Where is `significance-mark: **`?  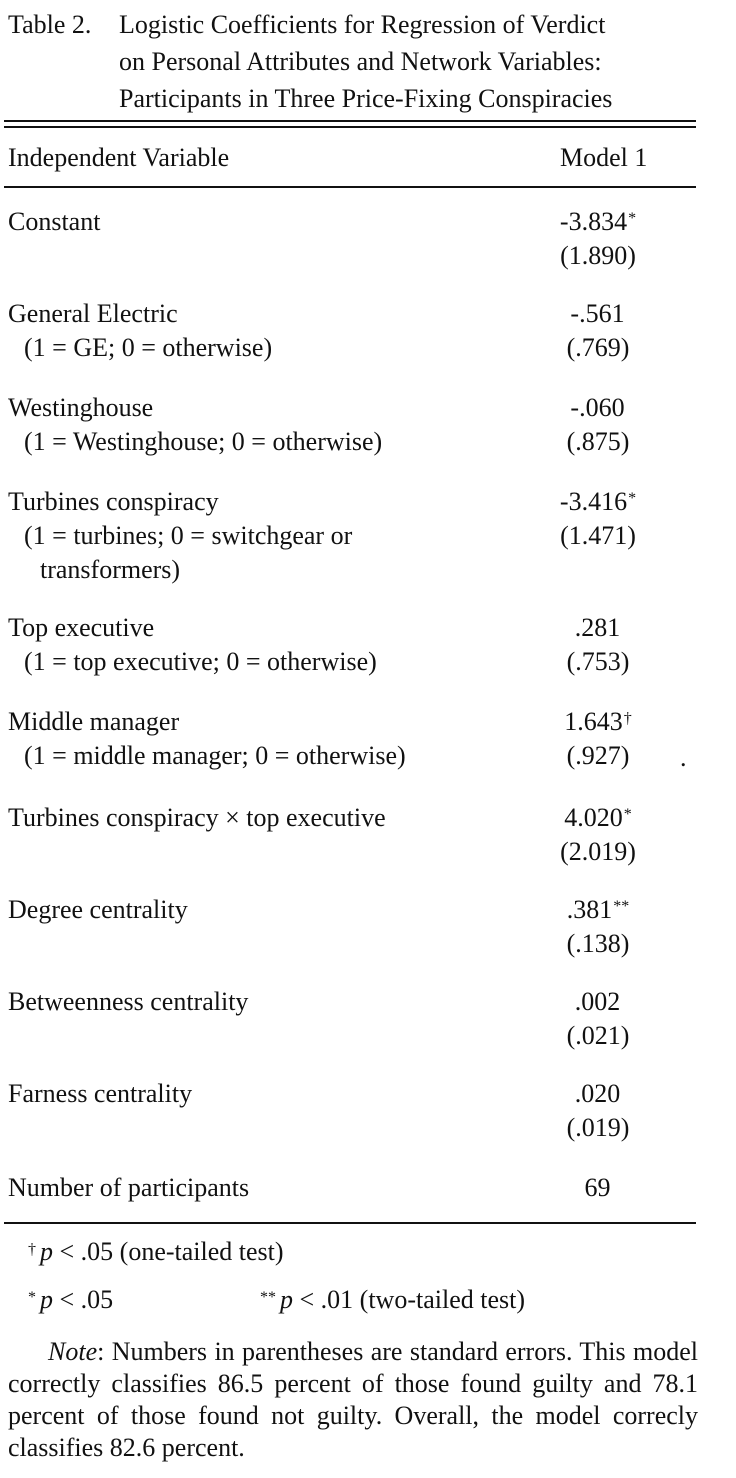 significance-mark: ** is located at coordinates (621, 906).